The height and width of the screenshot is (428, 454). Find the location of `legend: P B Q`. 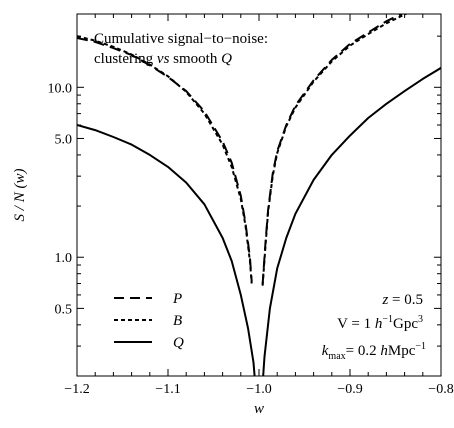

legend: P B Q is located at coordinates (149, 321).